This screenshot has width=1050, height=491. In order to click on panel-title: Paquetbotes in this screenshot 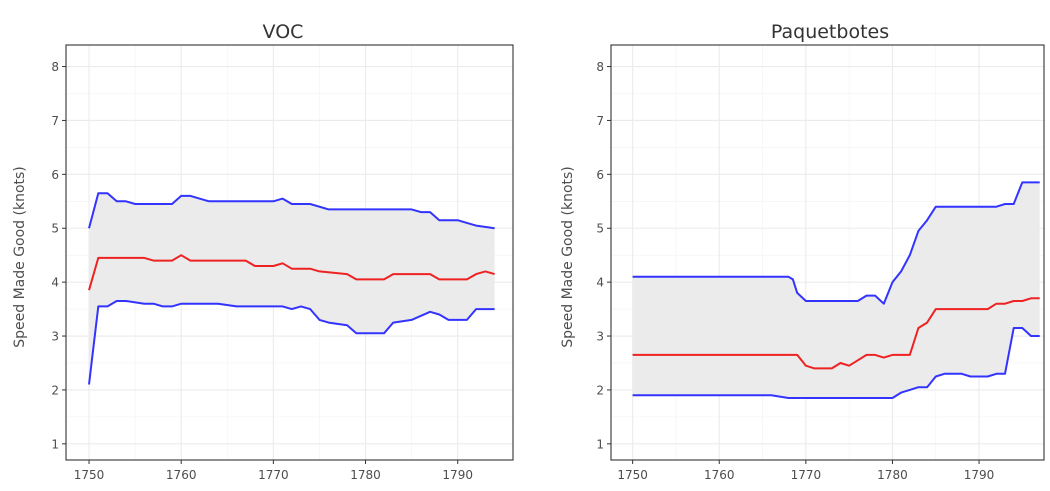, I will do `click(830, 32)`.